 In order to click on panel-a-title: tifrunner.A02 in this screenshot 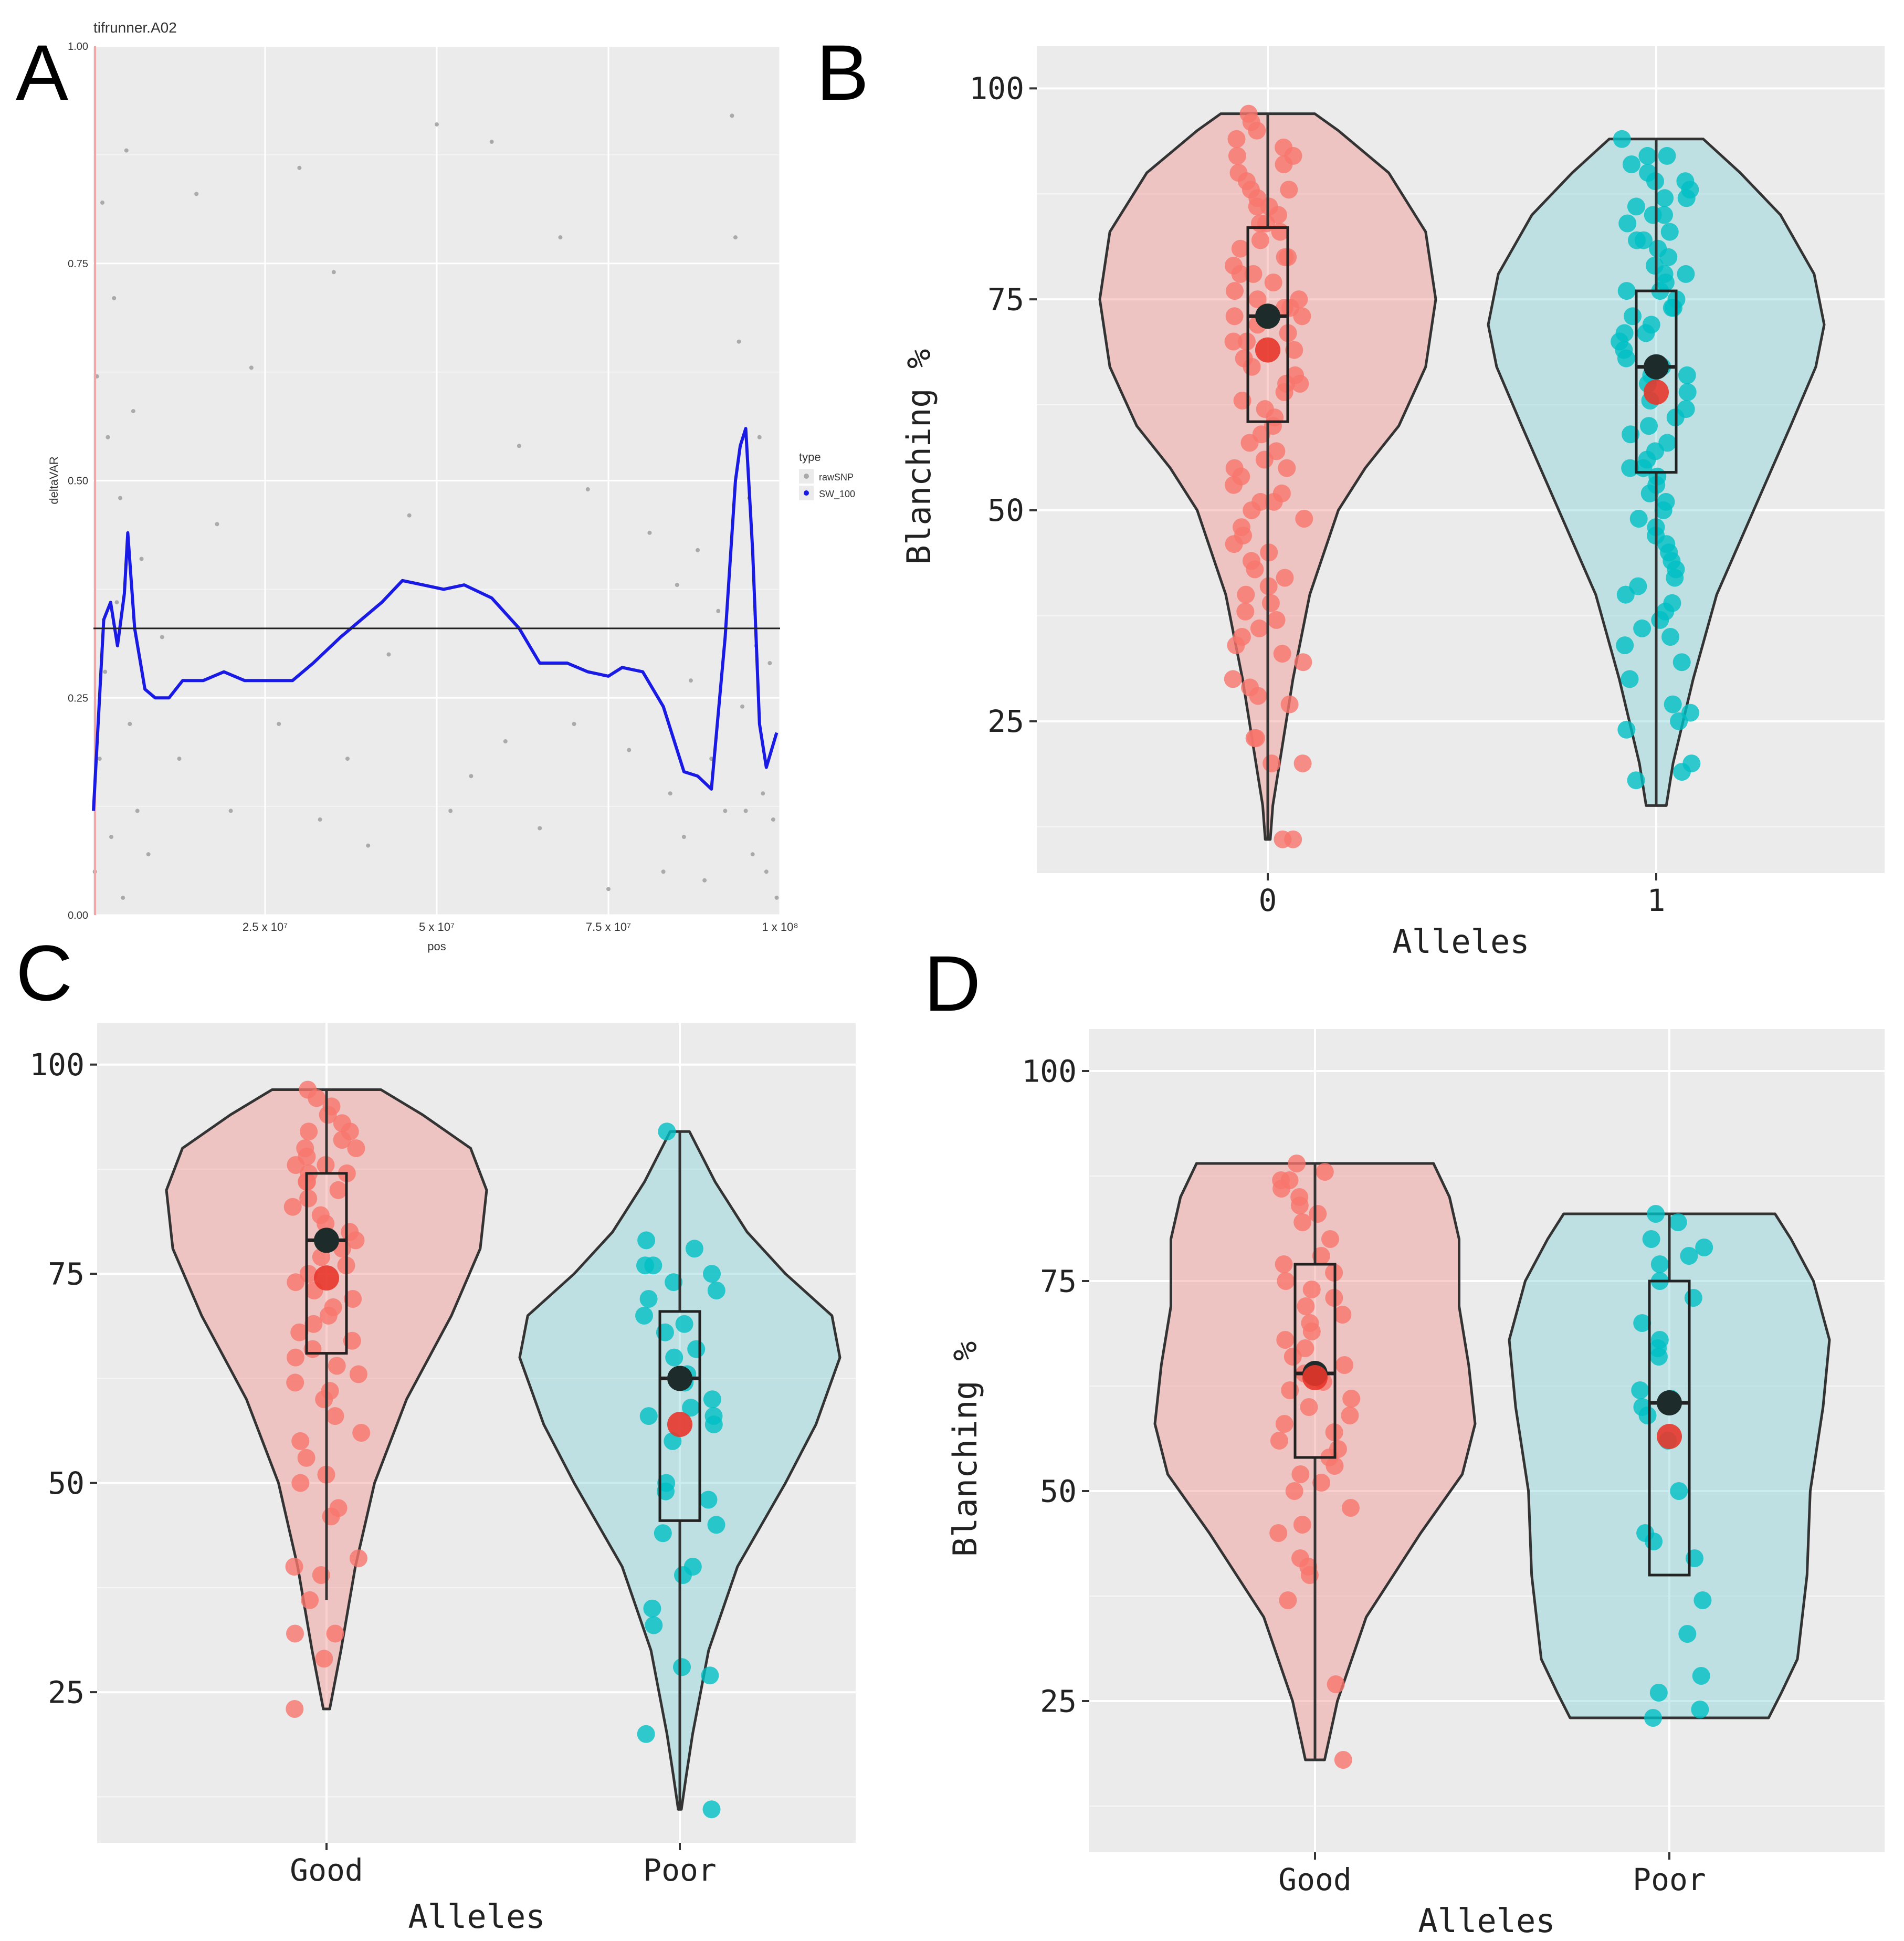, I will do `click(135, 27)`.